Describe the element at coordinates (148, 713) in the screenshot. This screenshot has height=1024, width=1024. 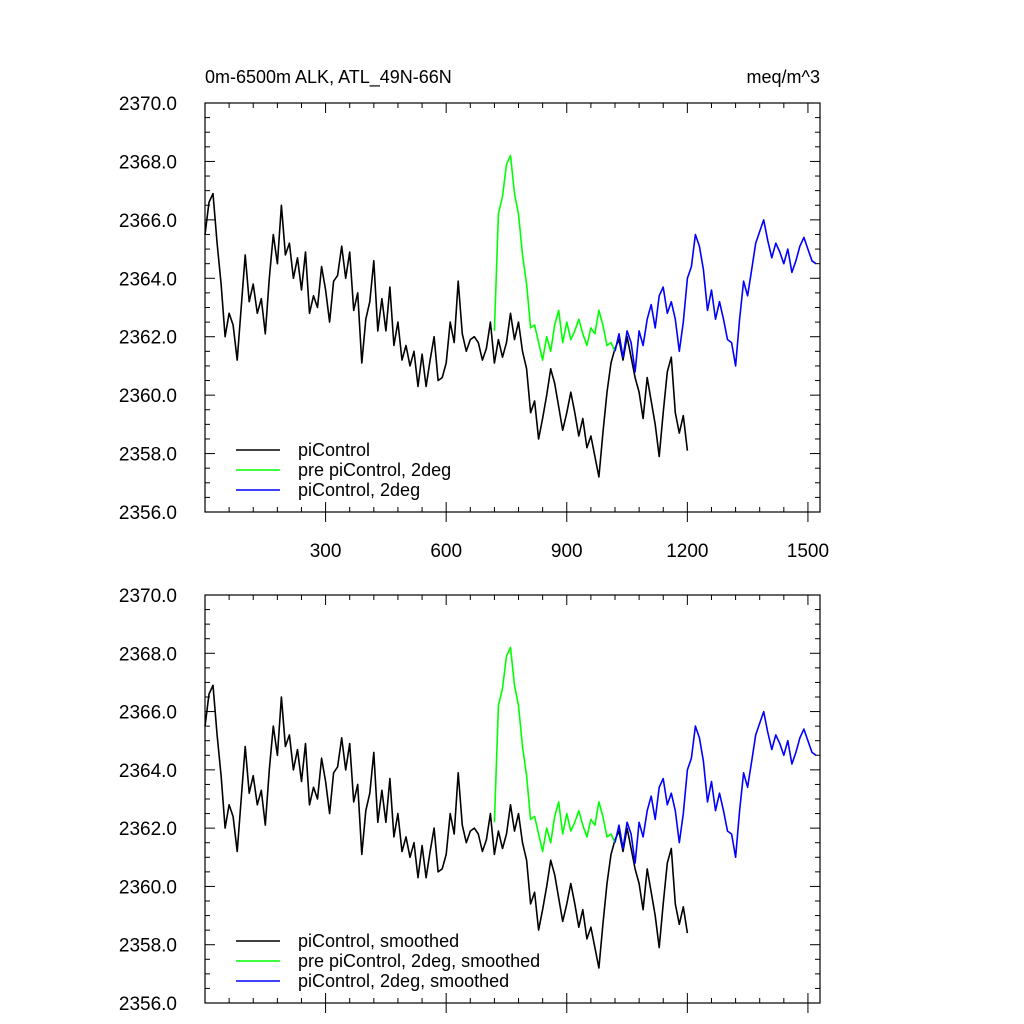
I see `chart-1-y-tick-label: 2366.0` at that location.